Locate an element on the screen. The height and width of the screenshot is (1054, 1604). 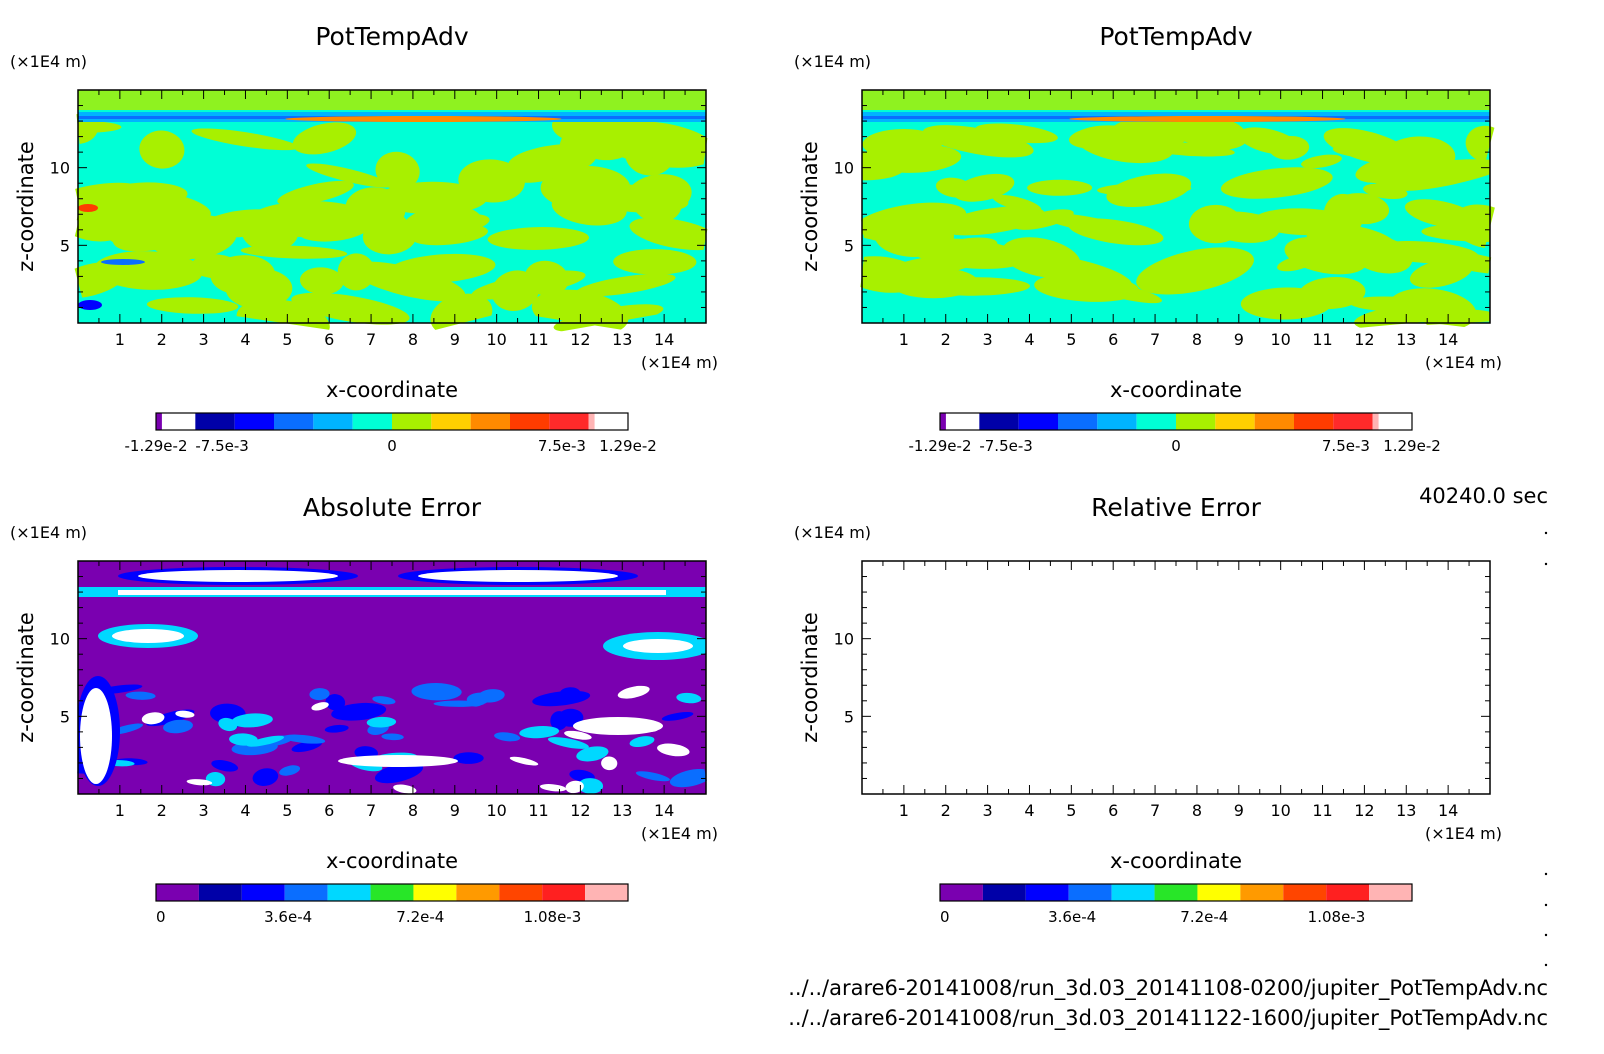
colorbar-label: 3.6e-4 is located at coordinates (288, 917).